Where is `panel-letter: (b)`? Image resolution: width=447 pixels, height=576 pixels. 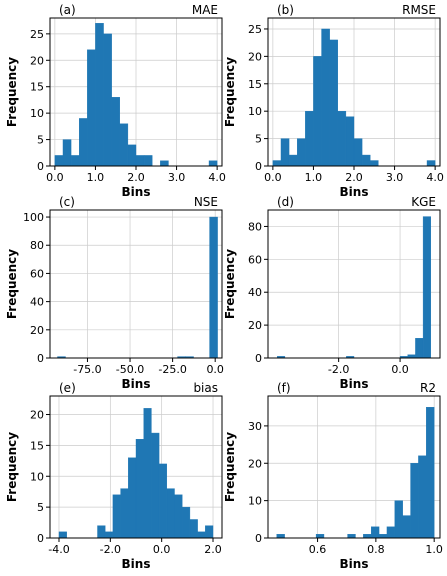 panel-letter: (b) is located at coordinates (285, 10).